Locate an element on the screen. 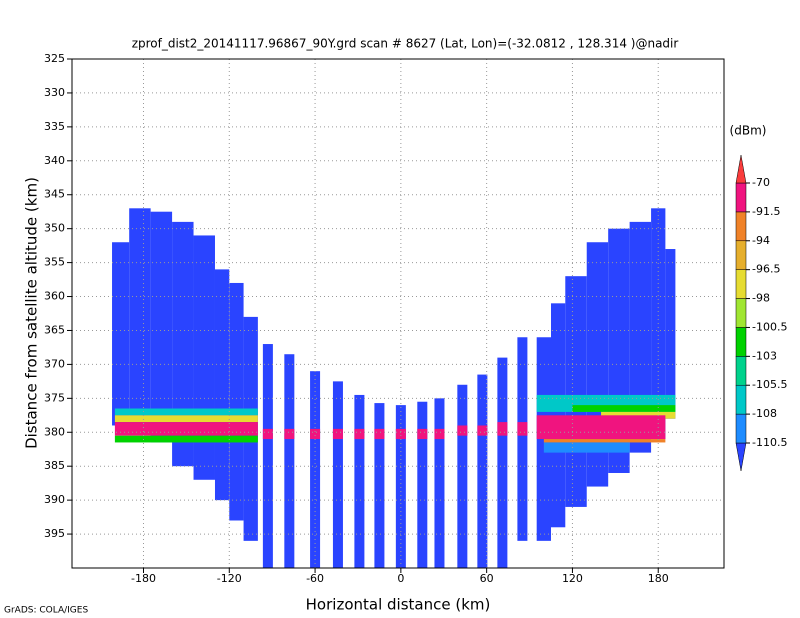 The width and height of the screenshot is (800, 618). colorbar-label: -94 is located at coordinates (761, 240).